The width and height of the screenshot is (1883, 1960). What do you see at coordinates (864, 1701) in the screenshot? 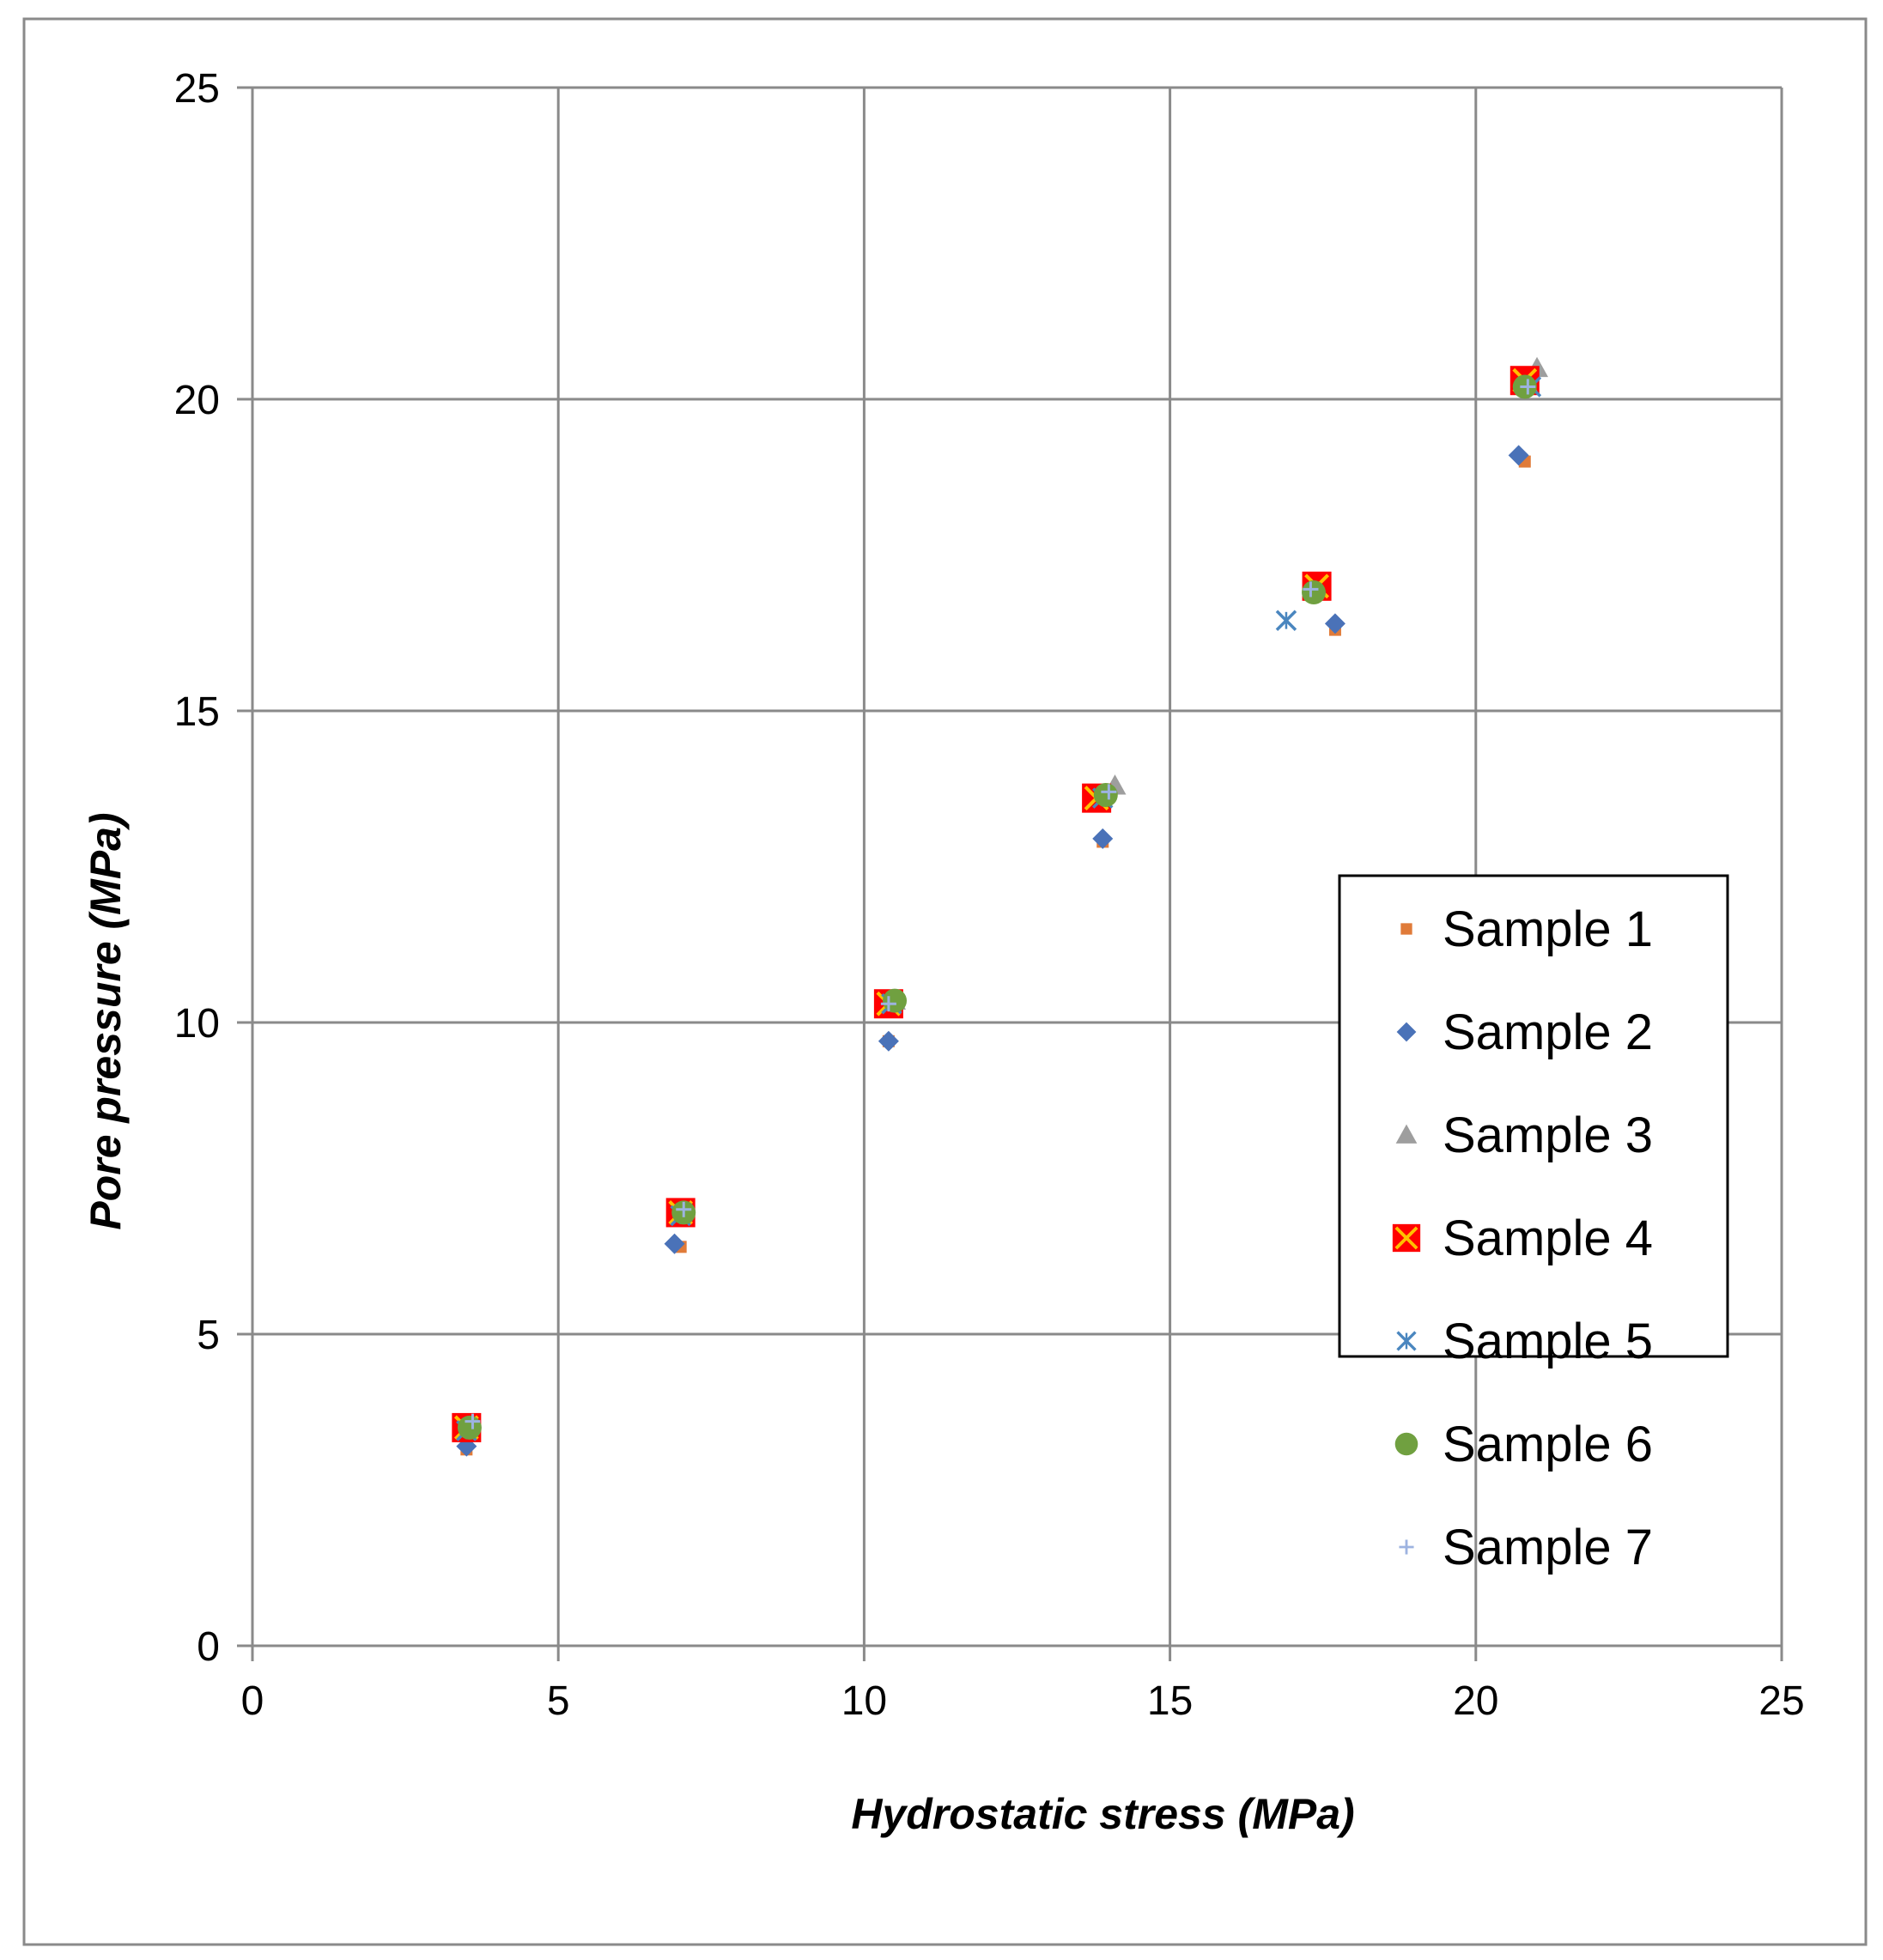
I see `x-tick-label: 10` at bounding box center [864, 1701].